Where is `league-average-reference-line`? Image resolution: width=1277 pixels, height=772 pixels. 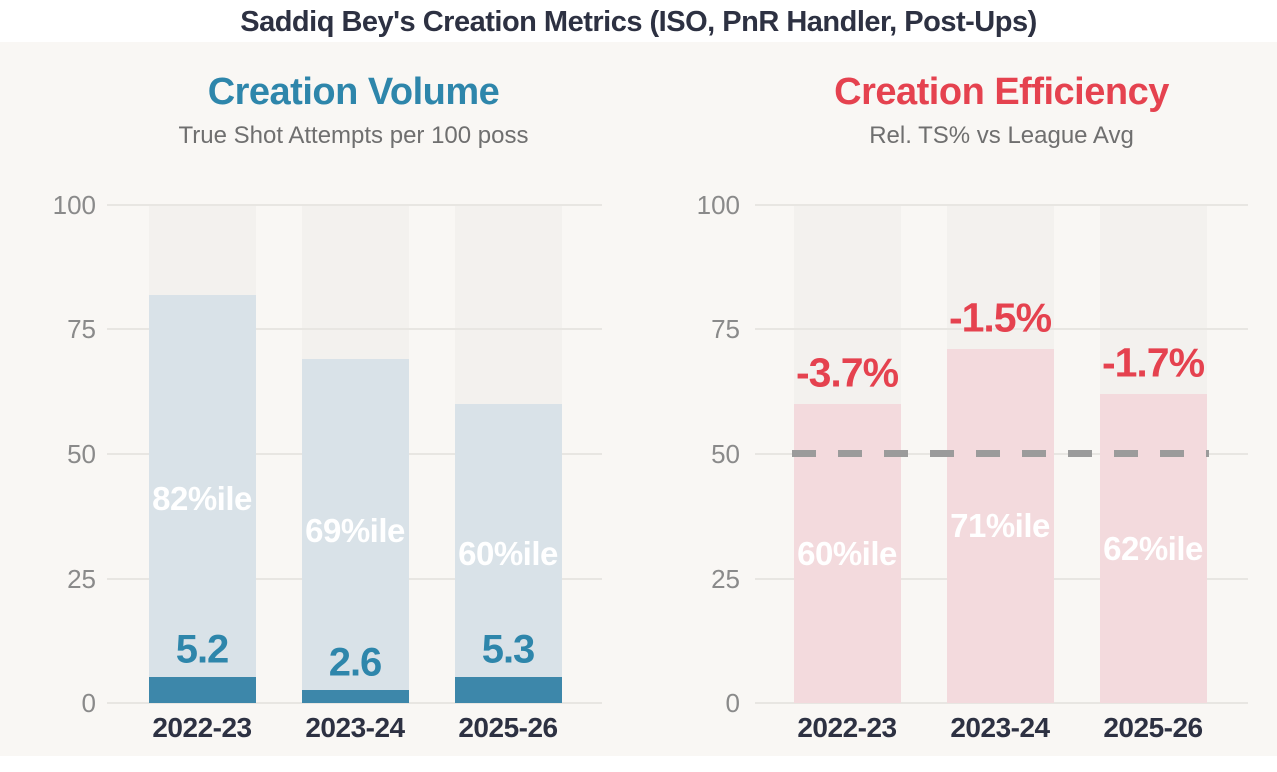
league-average-reference-line is located at coordinates (1000, 453).